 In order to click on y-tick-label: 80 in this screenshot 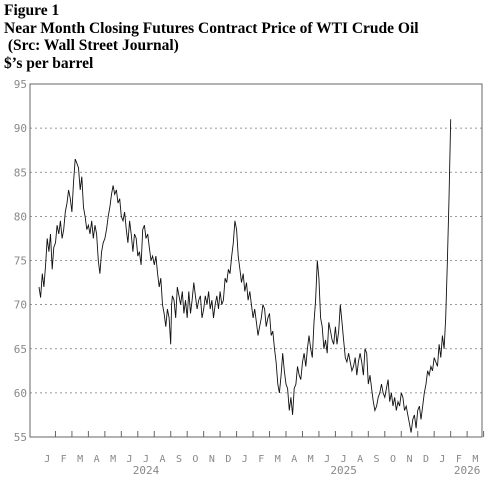, I will do `click(20, 216)`.